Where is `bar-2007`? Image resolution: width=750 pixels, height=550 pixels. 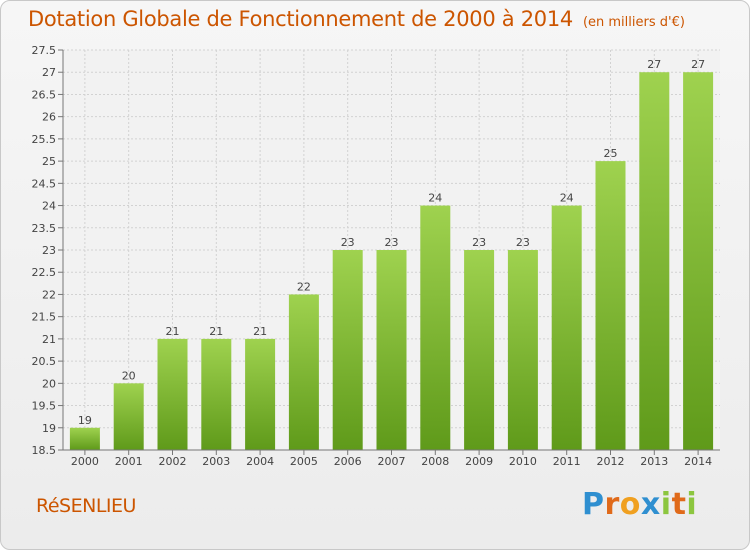
bar-2007 is located at coordinates (391, 350).